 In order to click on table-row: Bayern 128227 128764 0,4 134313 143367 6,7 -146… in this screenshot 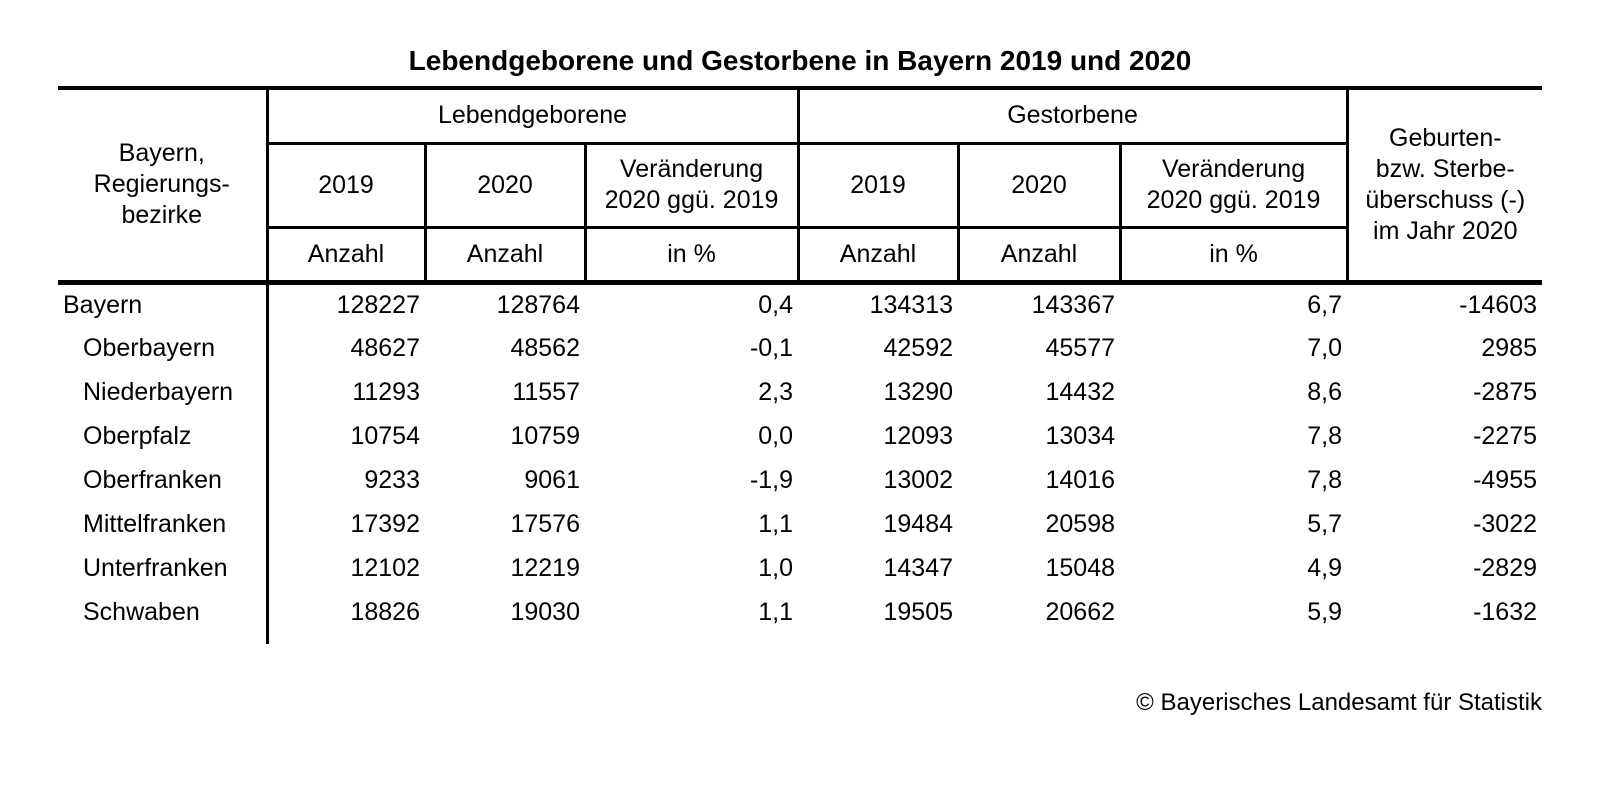, I will do `click(800, 304)`.